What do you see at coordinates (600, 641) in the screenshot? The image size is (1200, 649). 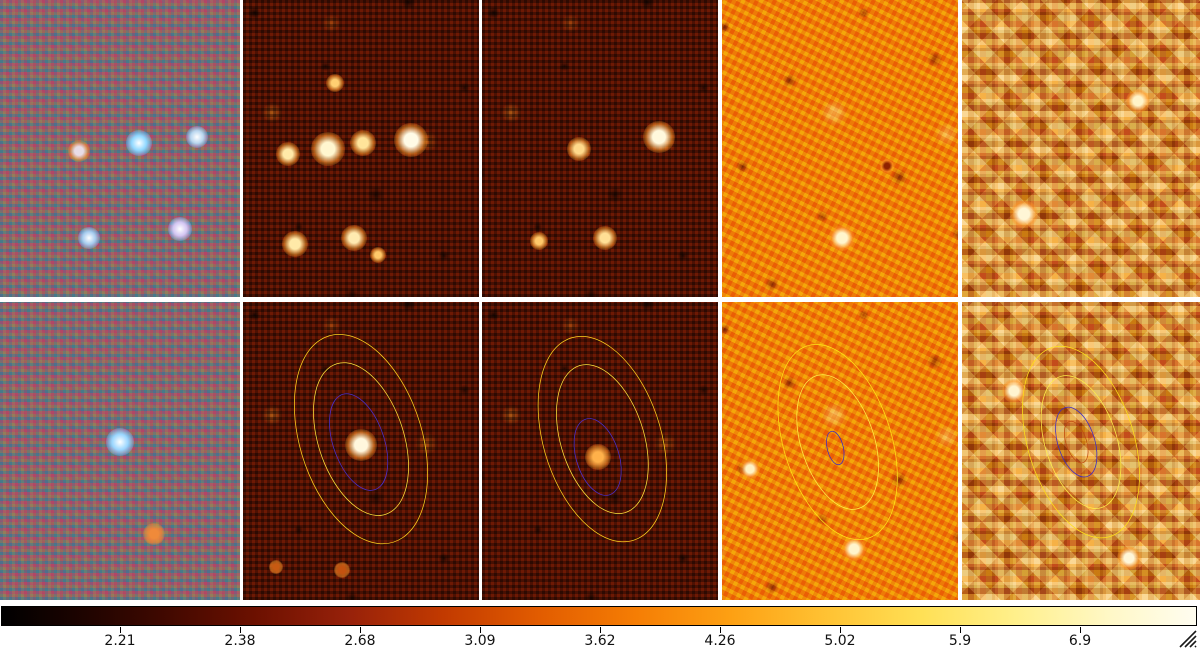 I see `colorbar-tick-label: 3.62` at bounding box center [600, 641].